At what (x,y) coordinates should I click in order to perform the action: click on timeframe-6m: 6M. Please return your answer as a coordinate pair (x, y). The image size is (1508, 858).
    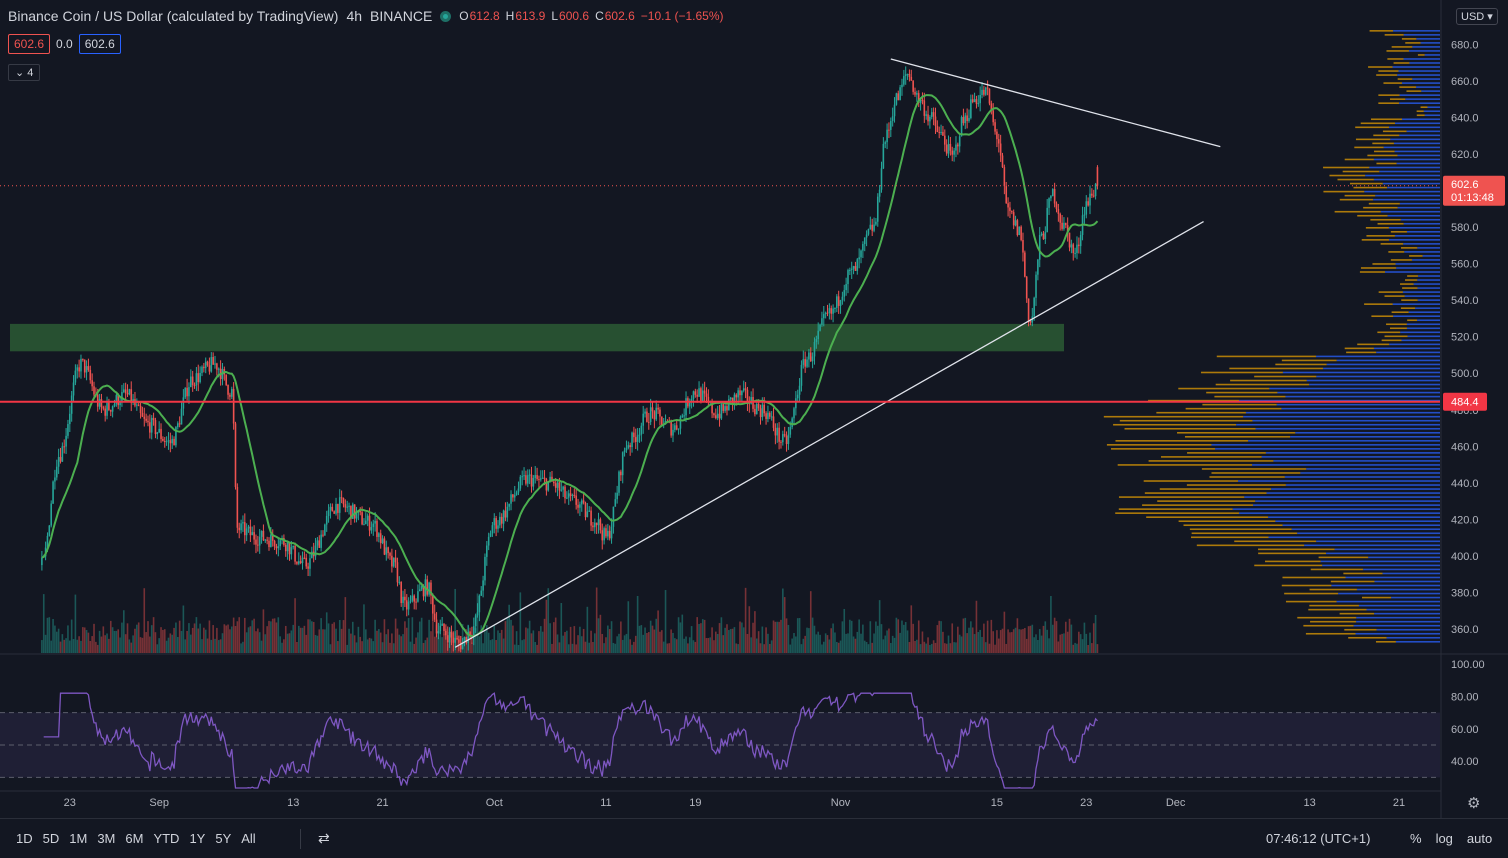
    Looking at the image, I should click on (134, 838).